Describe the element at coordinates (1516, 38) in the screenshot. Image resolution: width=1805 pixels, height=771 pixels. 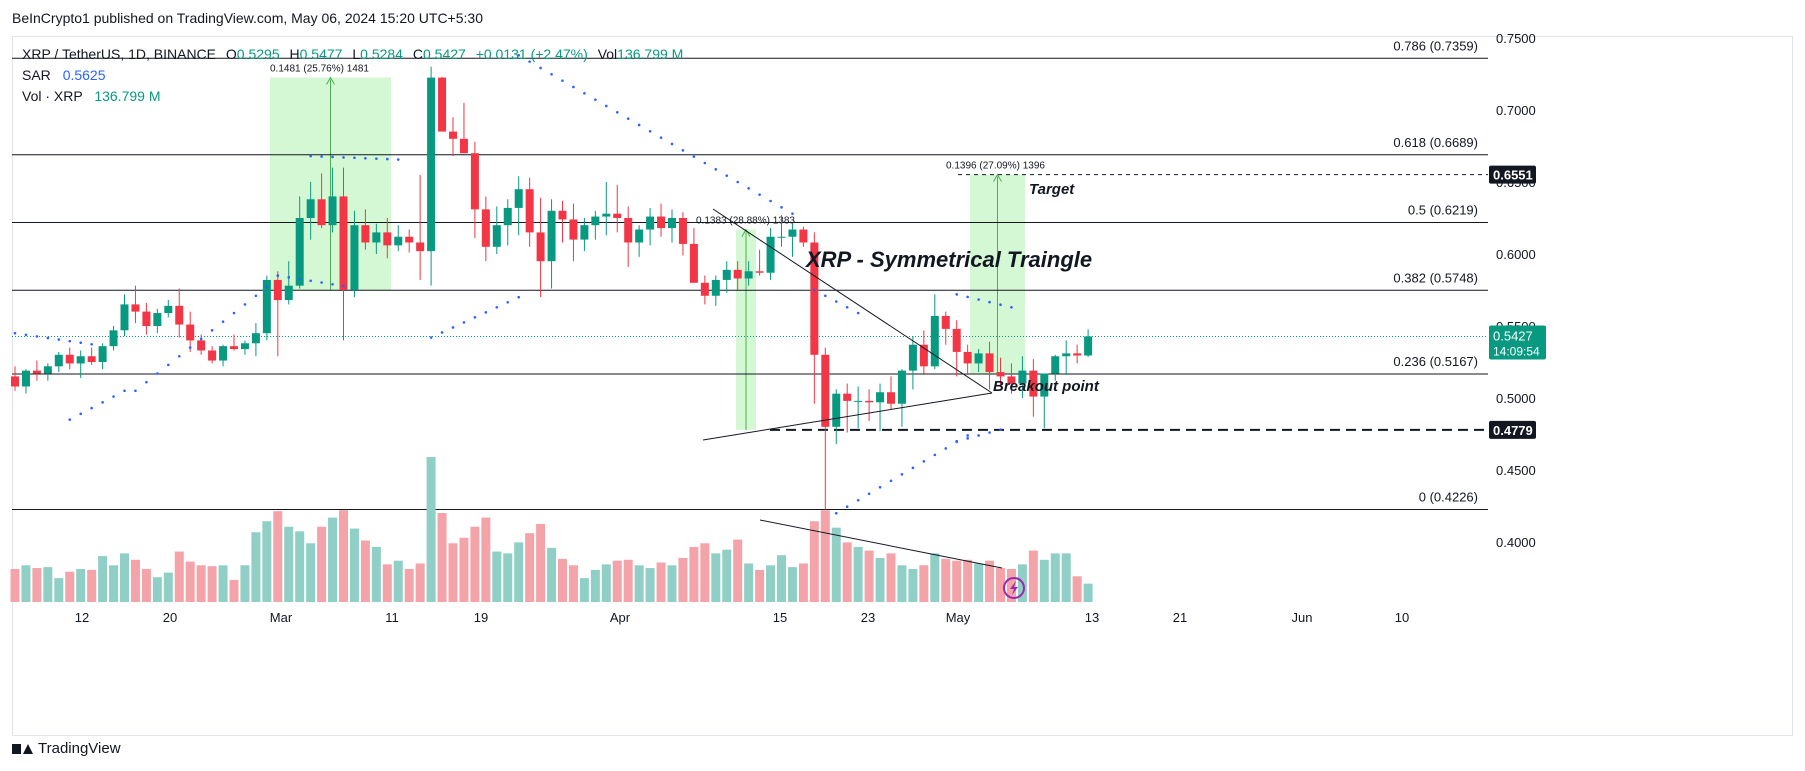
I see `y-tick-label: 0.7500` at that location.